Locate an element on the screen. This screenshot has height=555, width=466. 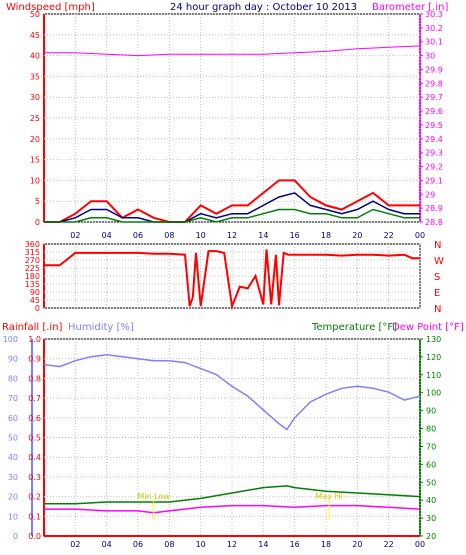
rain-y-tick-label: 1.0 is located at coordinates (34, 339).